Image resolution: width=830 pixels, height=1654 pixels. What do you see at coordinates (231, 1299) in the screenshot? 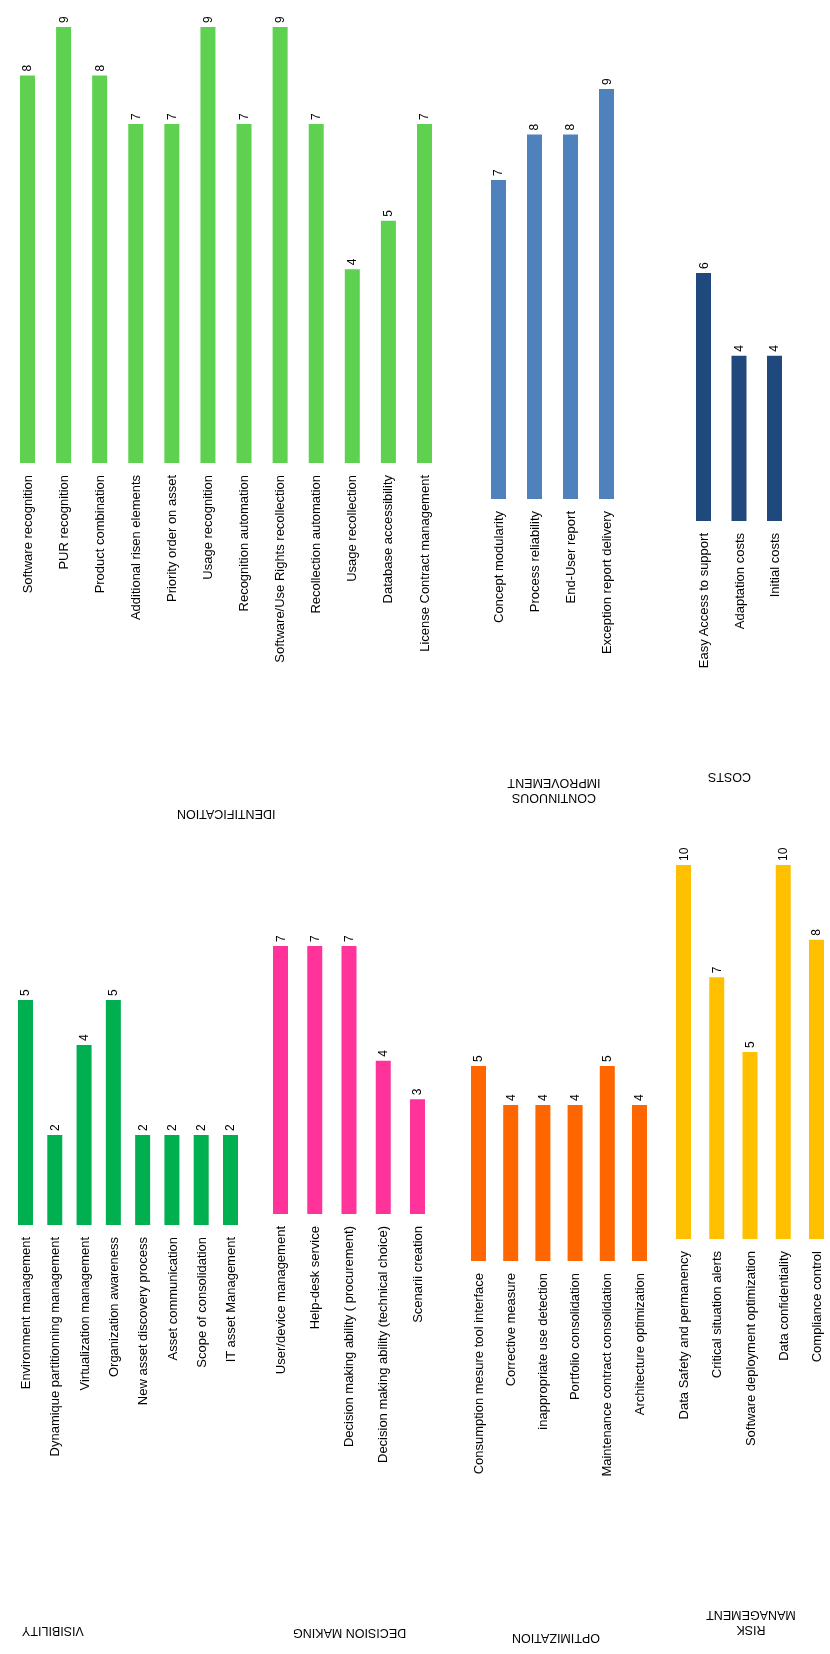
I see `x-tick-label: IT asset Management` at bounding box center [231, 1299].